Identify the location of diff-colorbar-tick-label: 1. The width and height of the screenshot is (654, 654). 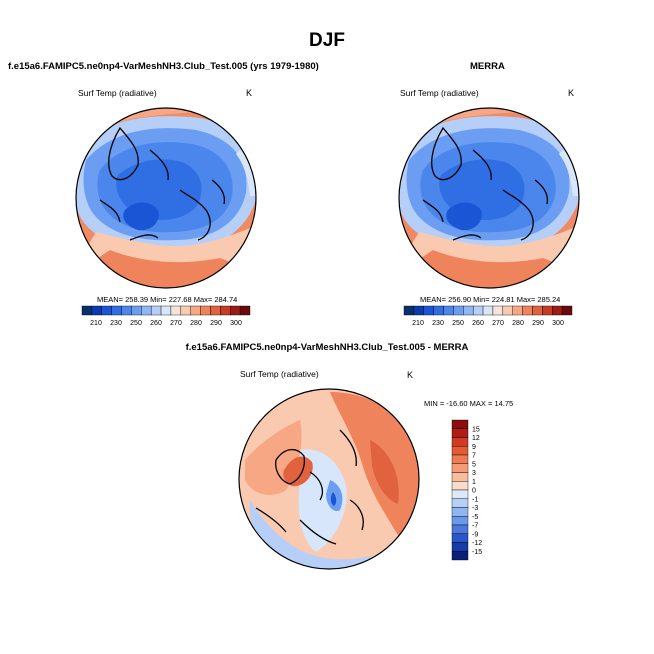
(474, 482).